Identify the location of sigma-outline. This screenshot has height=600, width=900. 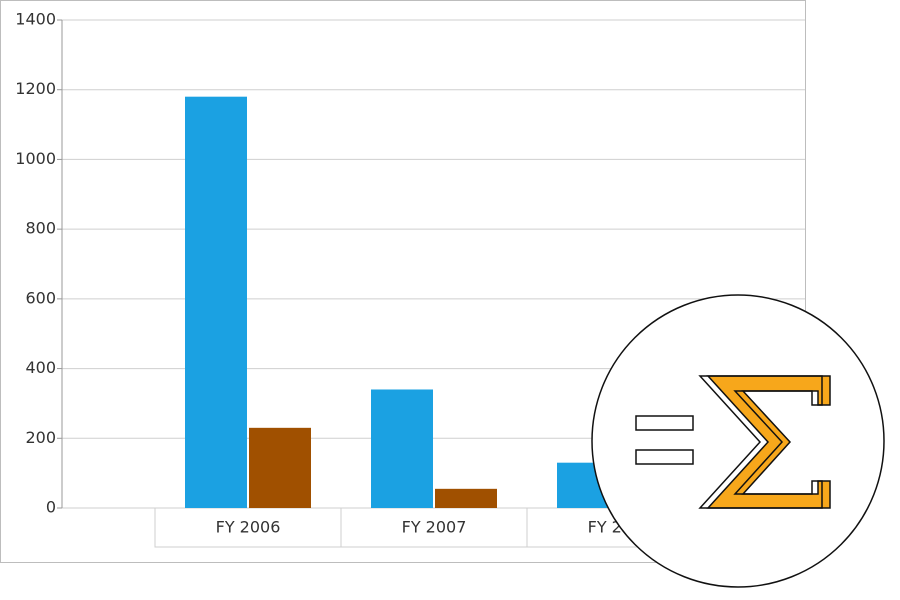
(760, 442).